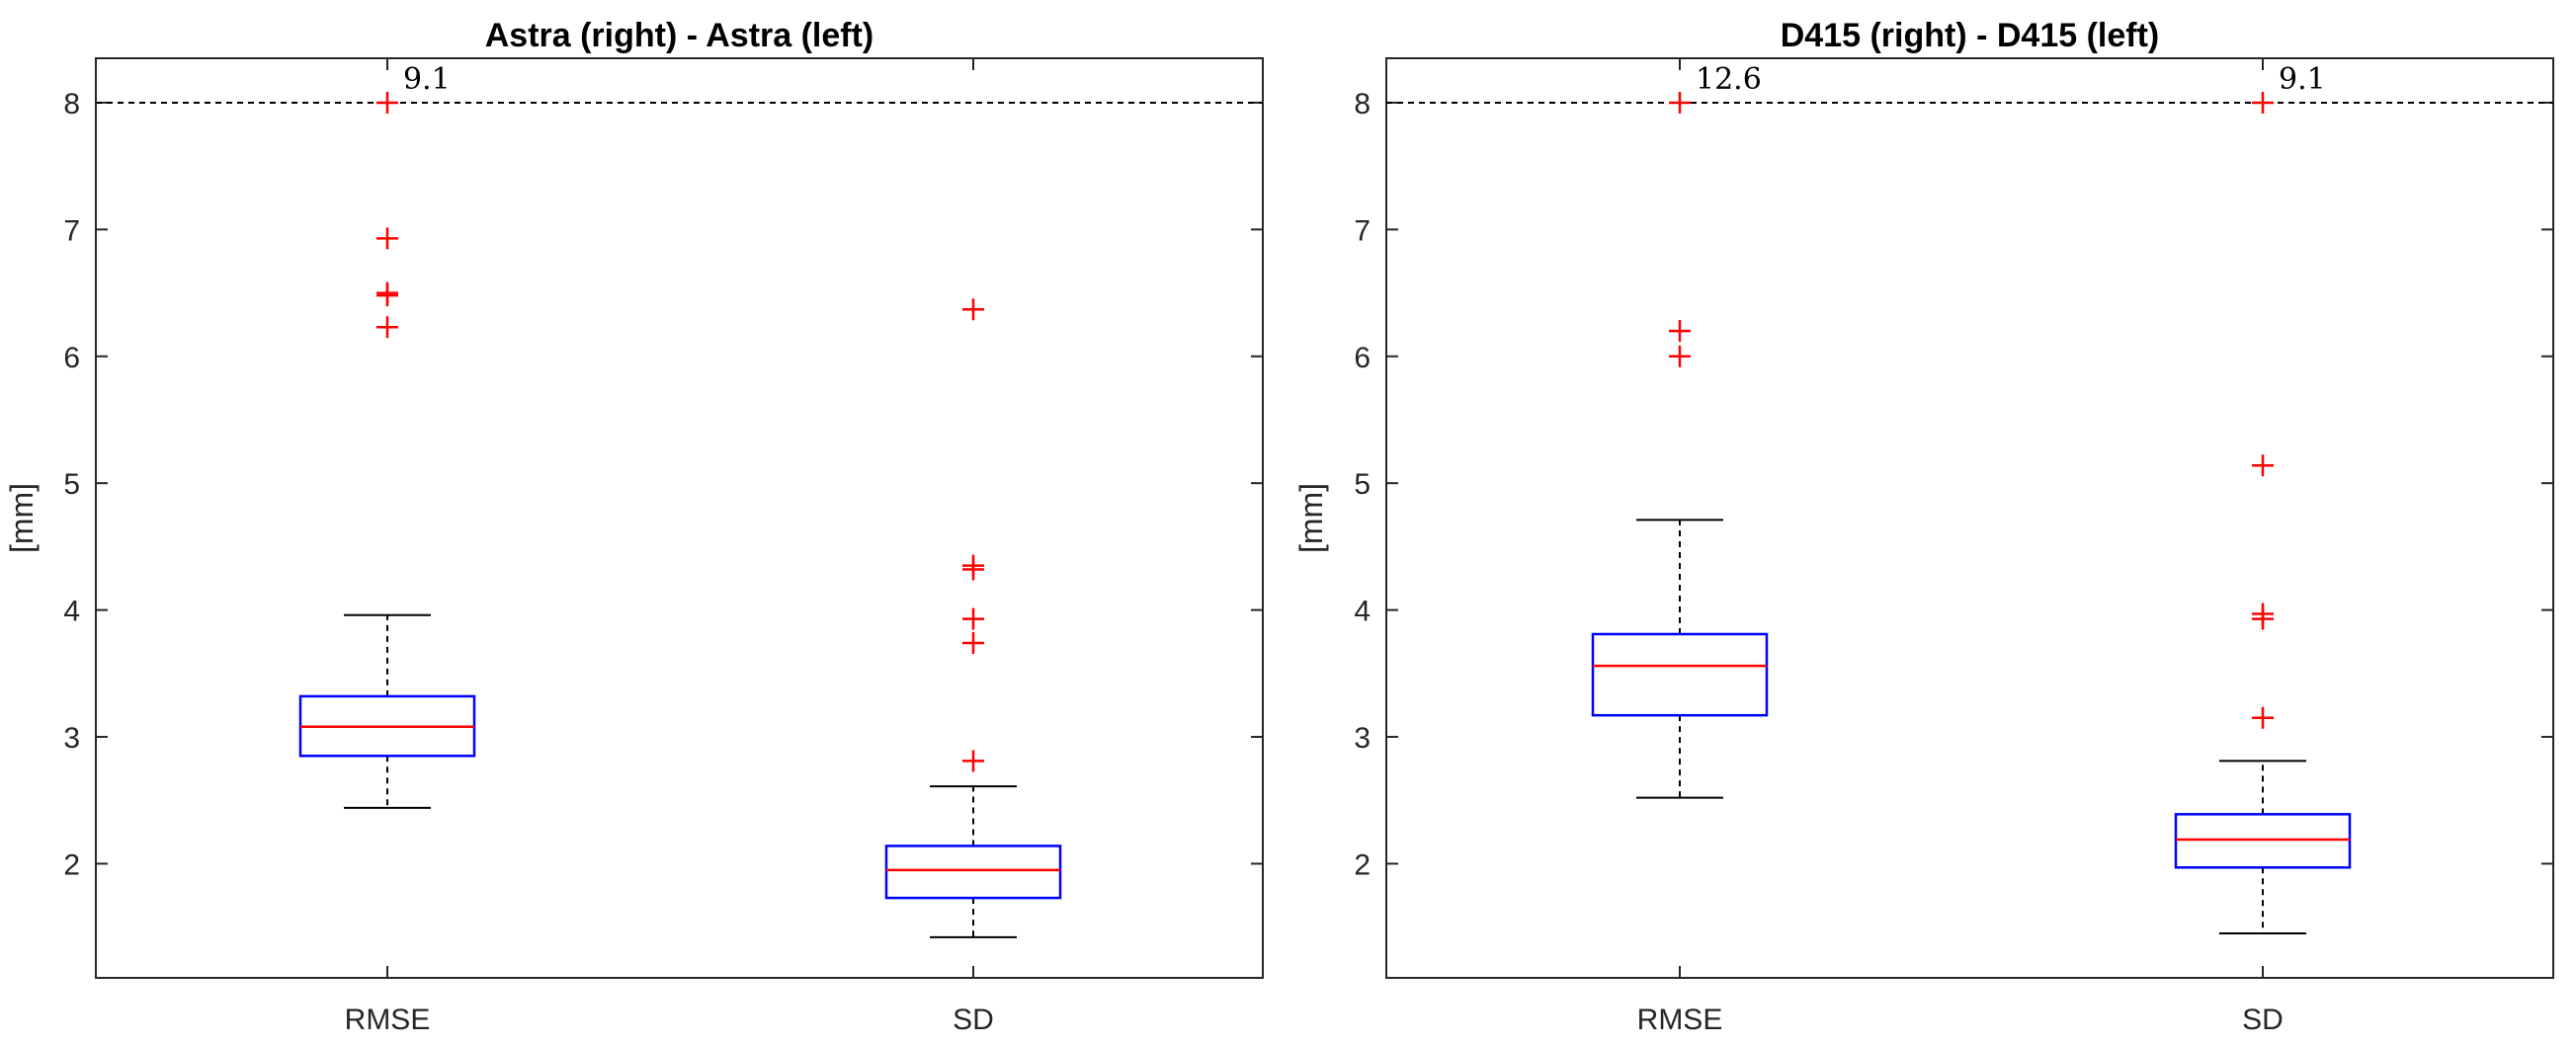  Describe the element at coordinates (1729, 79) in the screenshot. I see `clipped-outlier-label: 12.6` at that location.